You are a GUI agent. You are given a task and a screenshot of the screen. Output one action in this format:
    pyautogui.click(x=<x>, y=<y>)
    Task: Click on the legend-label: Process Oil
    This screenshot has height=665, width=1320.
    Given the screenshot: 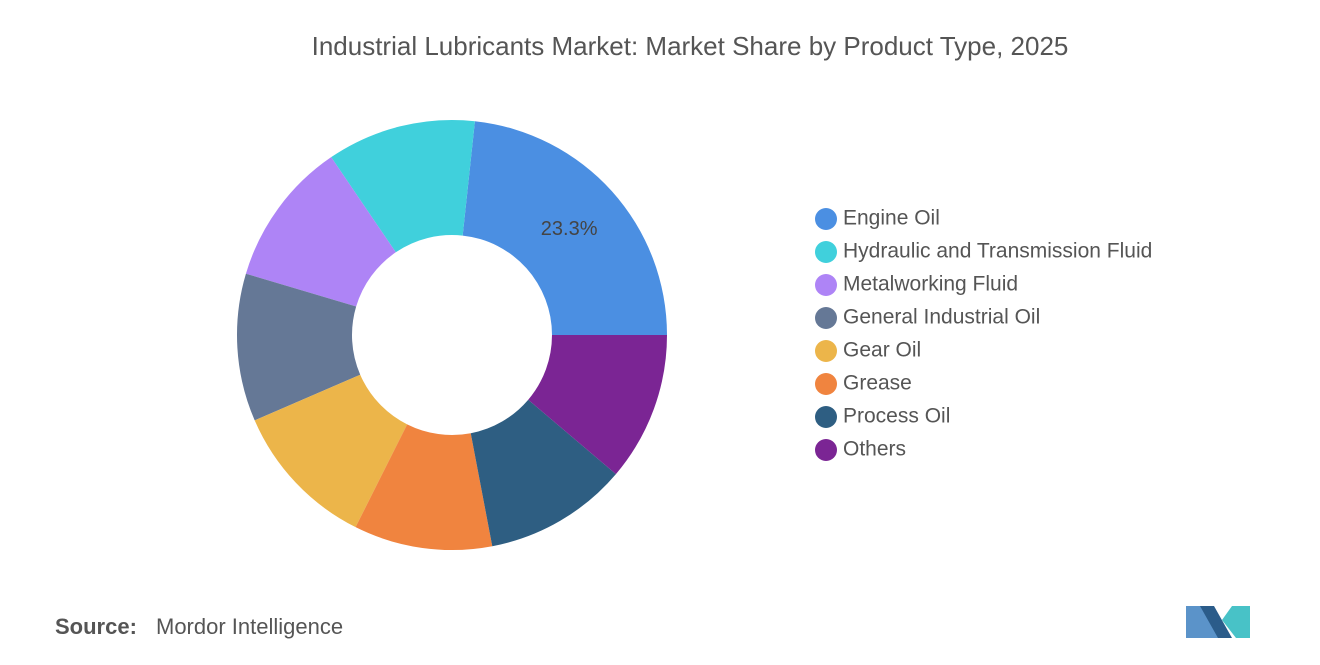 What is the action you would take?
    pyautogui.click(x=896, y=416)
    